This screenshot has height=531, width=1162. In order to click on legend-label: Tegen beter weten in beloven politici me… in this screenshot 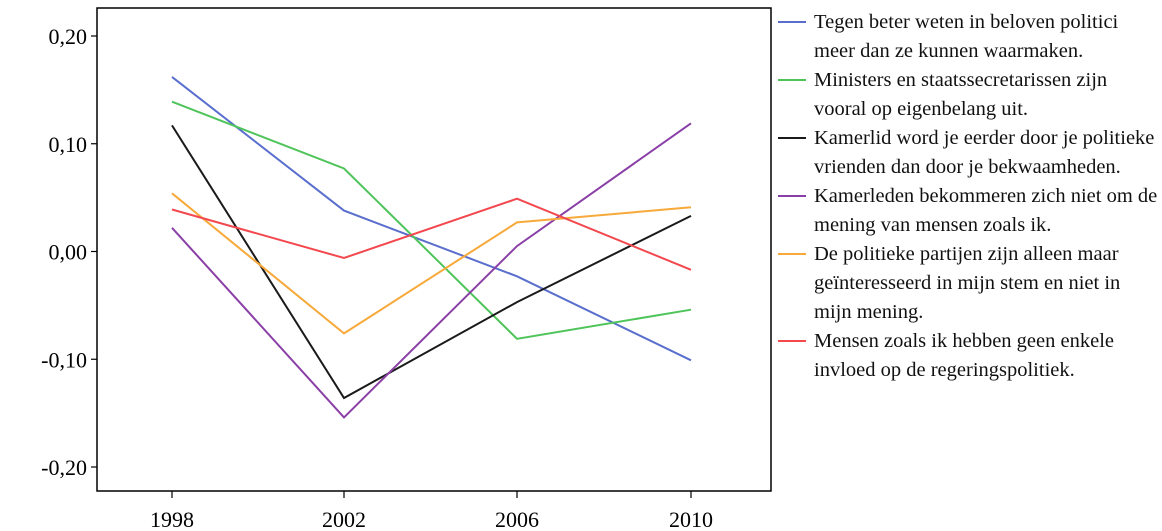, I will do `click(966, 36)`.